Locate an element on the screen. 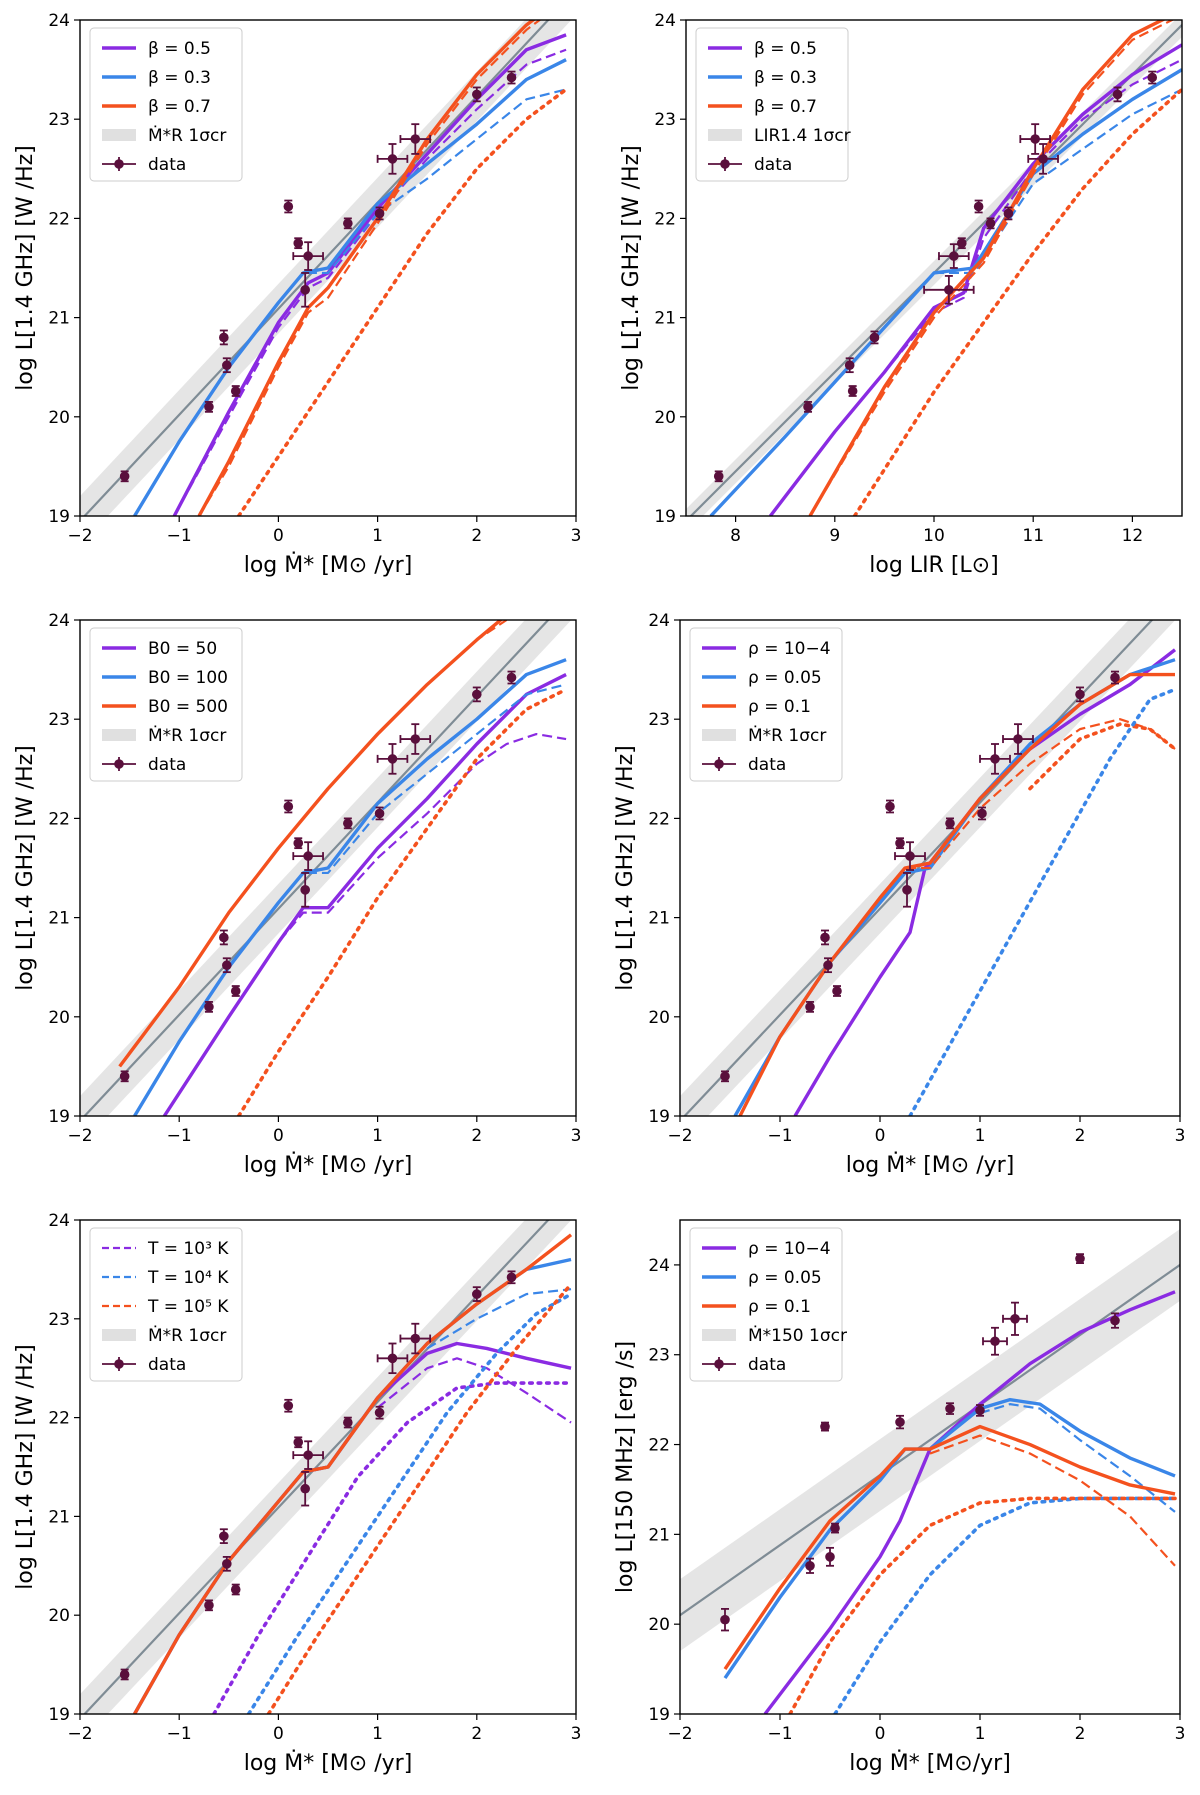 The height and width of the screenshot is (1795, 1200). legend: B0 = 50 B0 = 100 B0 = 500 Ṁ*R 1σcr data is located at coordinates (166, 704).